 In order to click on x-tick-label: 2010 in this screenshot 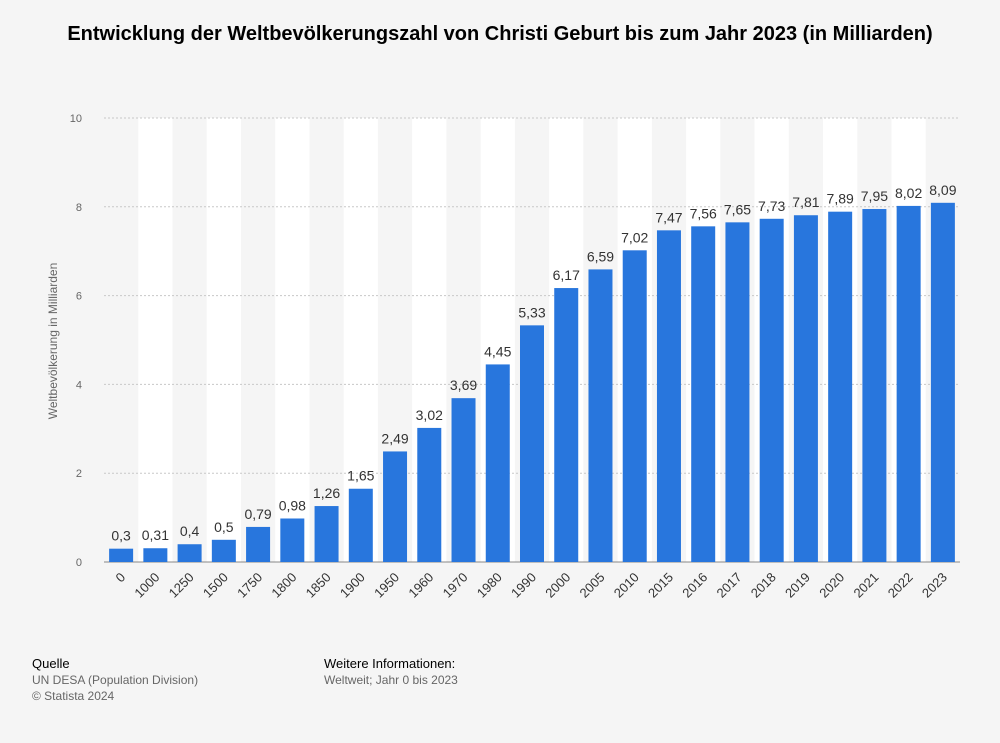, I will do `click(626, 585)`.